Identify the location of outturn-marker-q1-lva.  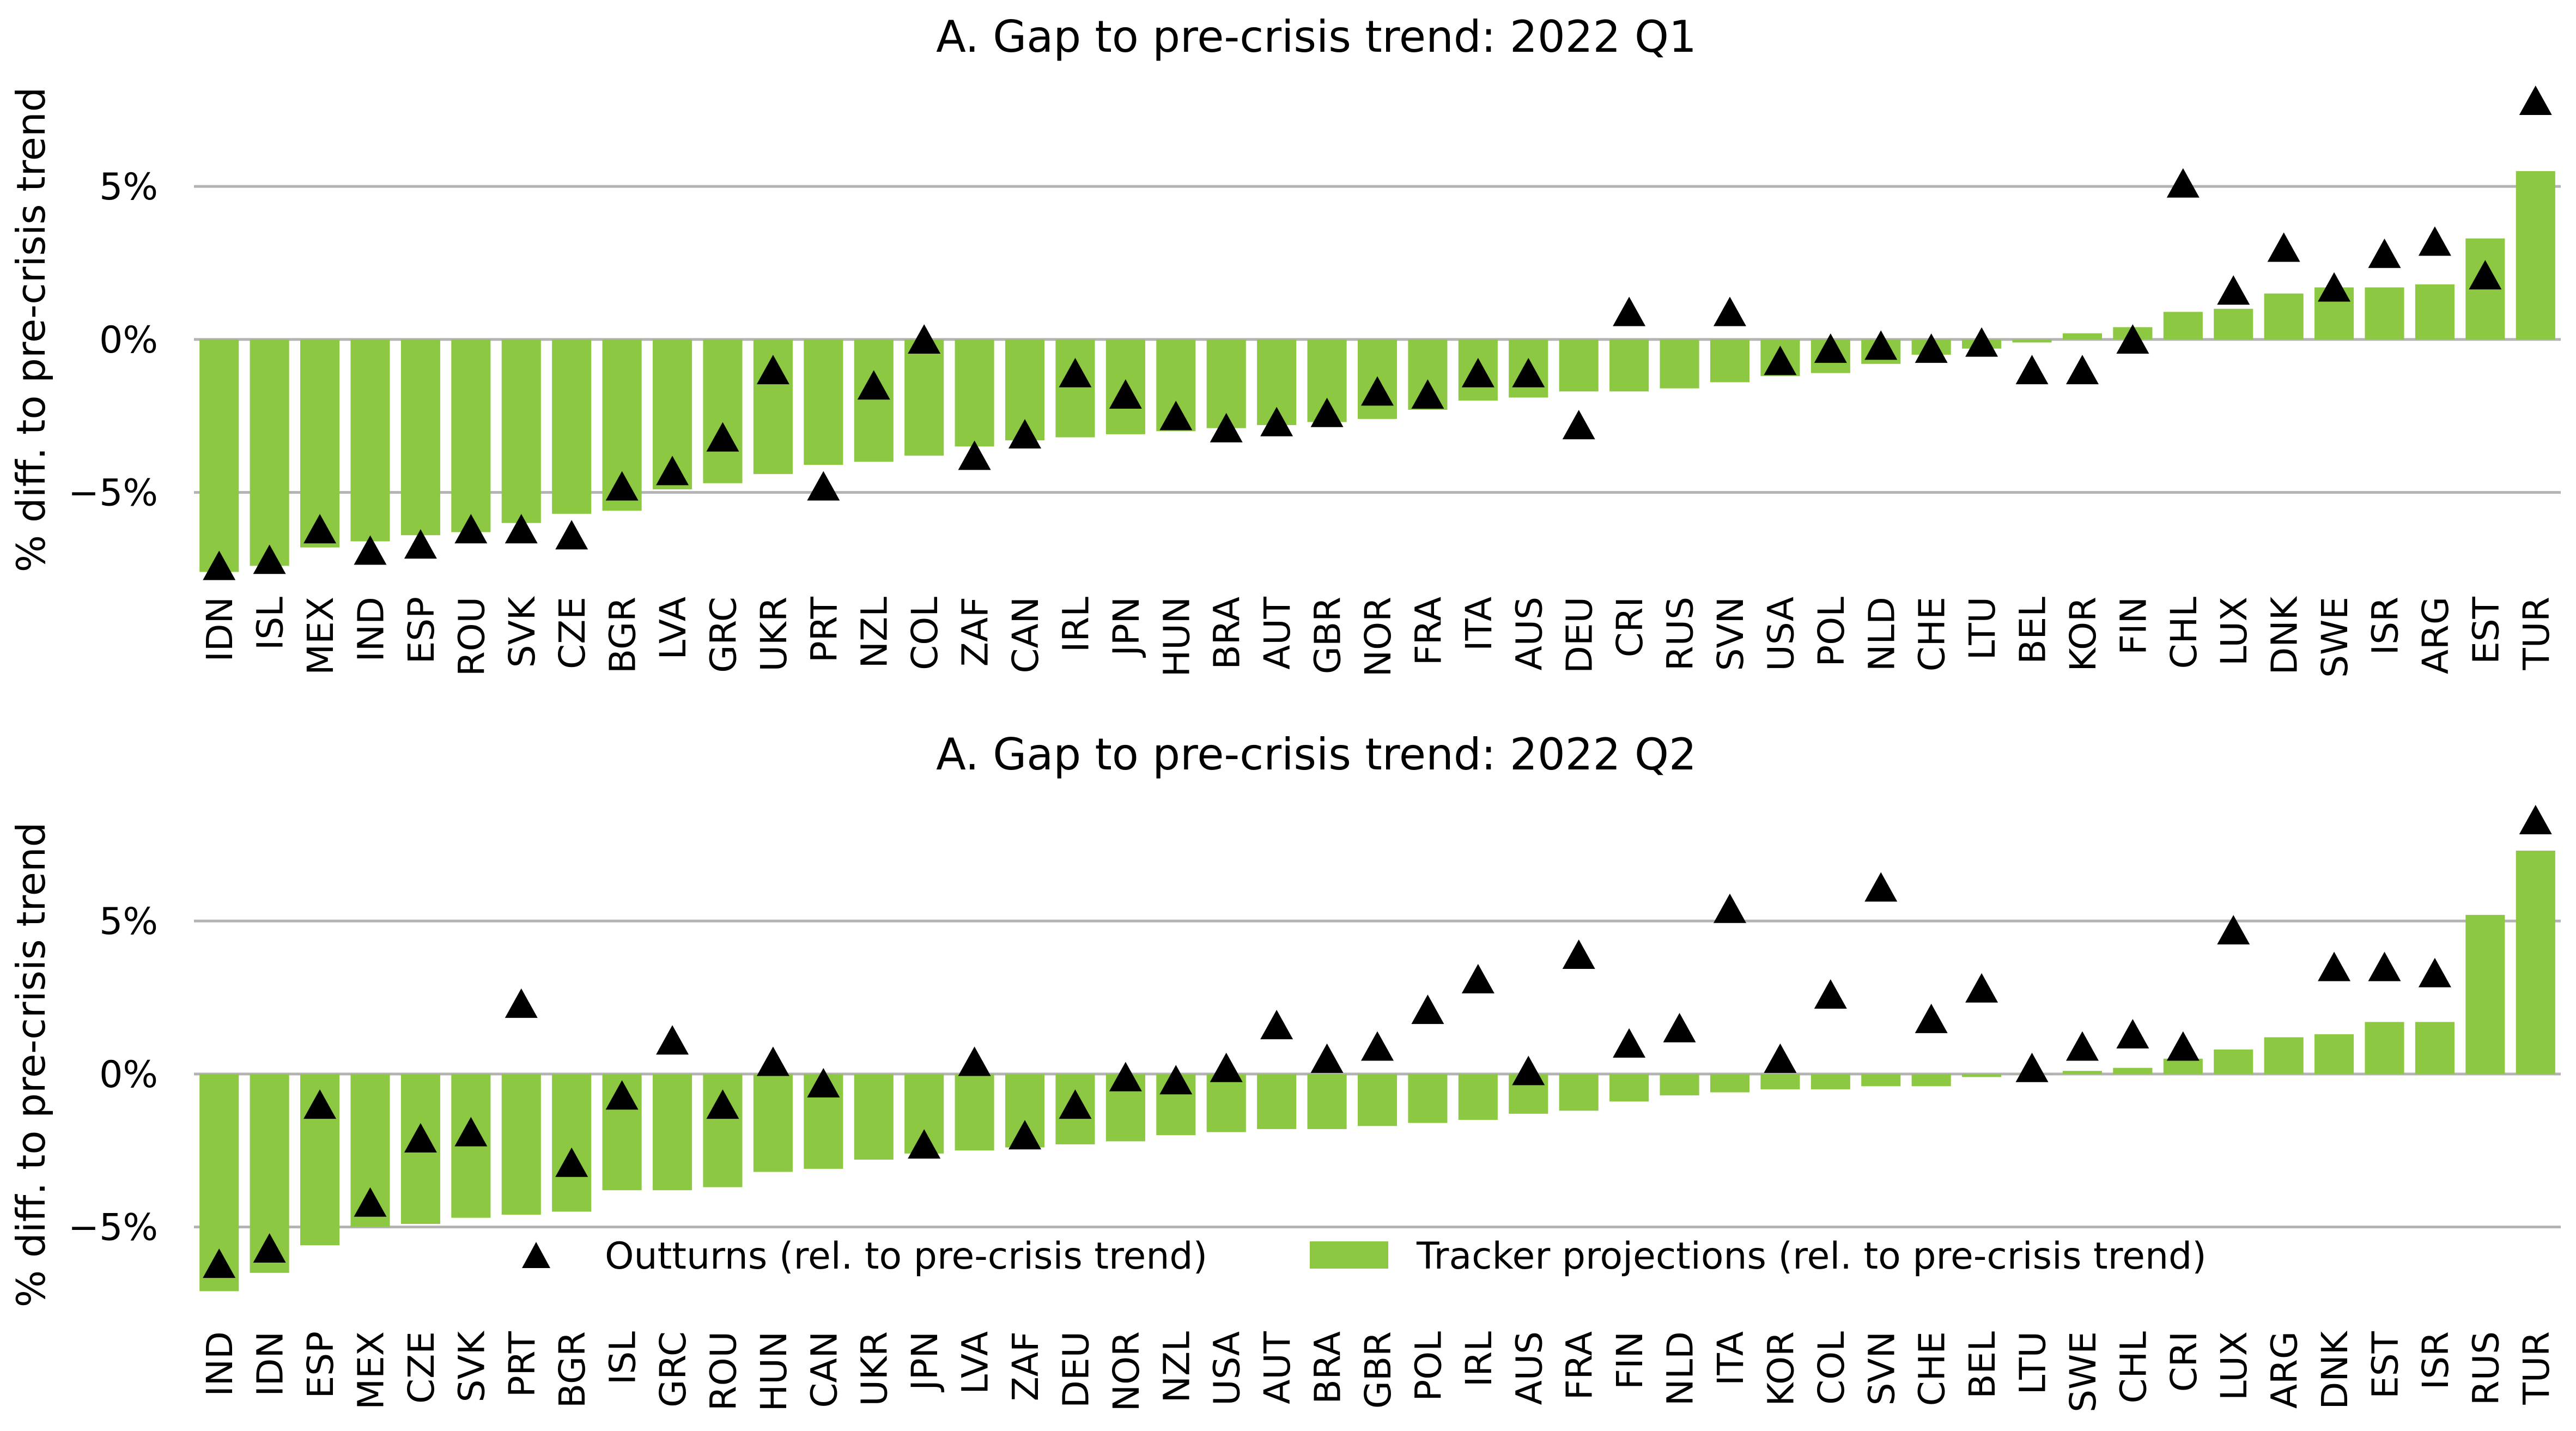
(672, 471).